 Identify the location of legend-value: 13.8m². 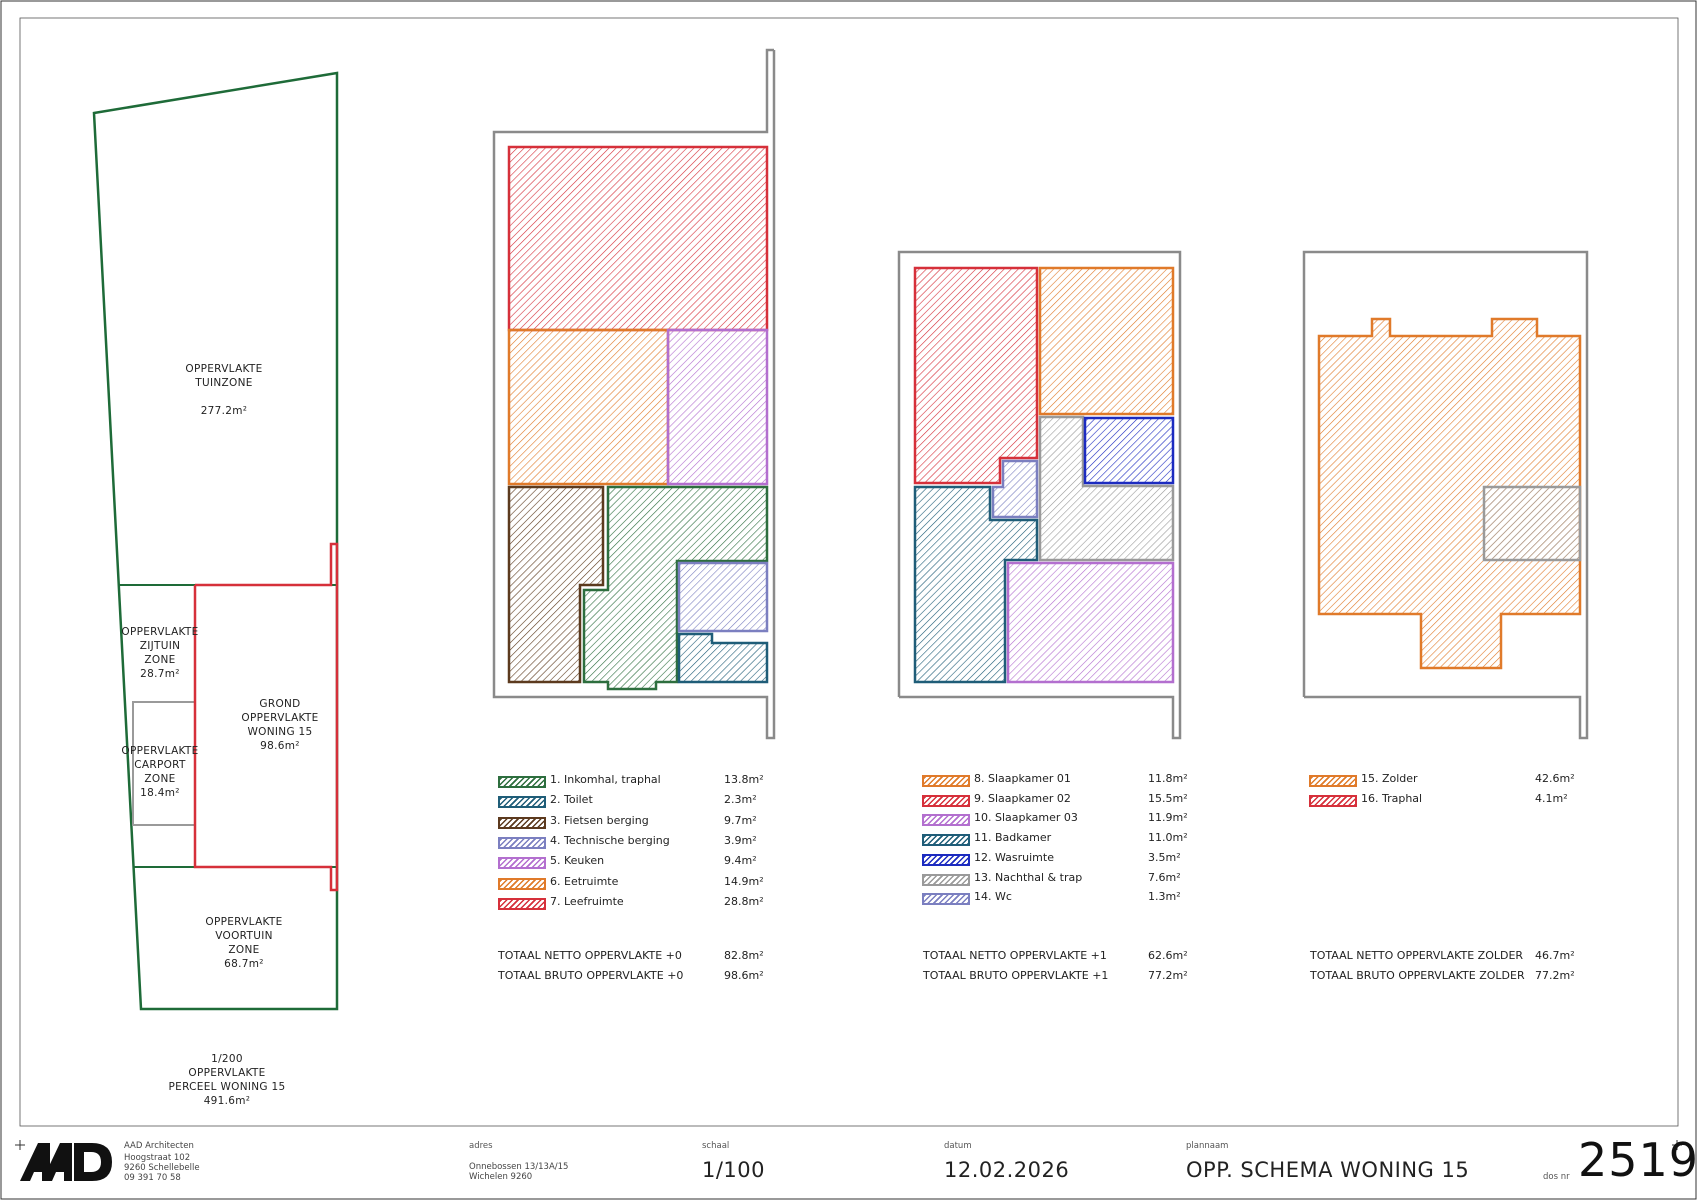
(744, 779).